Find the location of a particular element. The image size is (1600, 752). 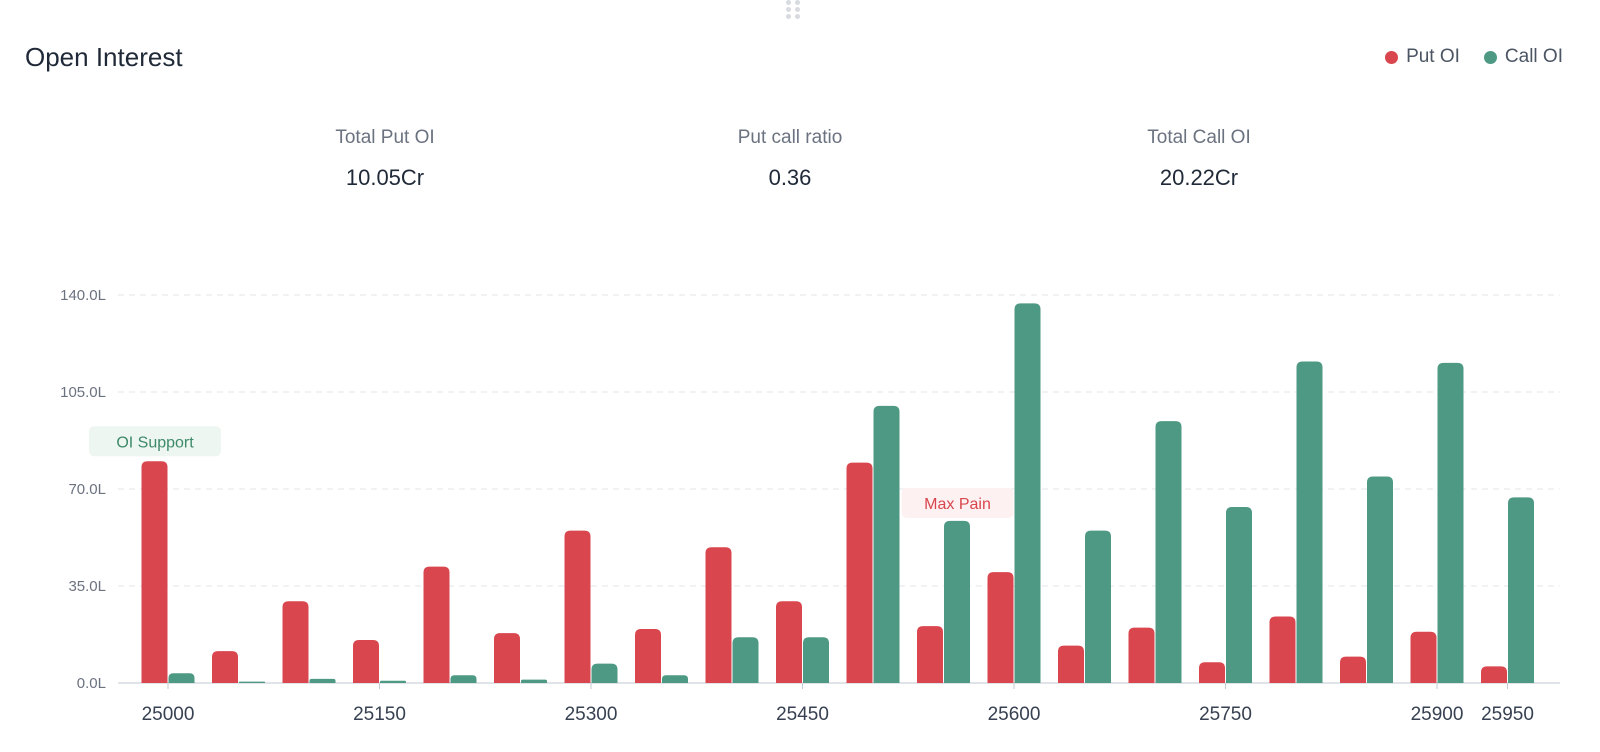

legend-label-call-oi: Call OI is located at coordinates (1533, 56).